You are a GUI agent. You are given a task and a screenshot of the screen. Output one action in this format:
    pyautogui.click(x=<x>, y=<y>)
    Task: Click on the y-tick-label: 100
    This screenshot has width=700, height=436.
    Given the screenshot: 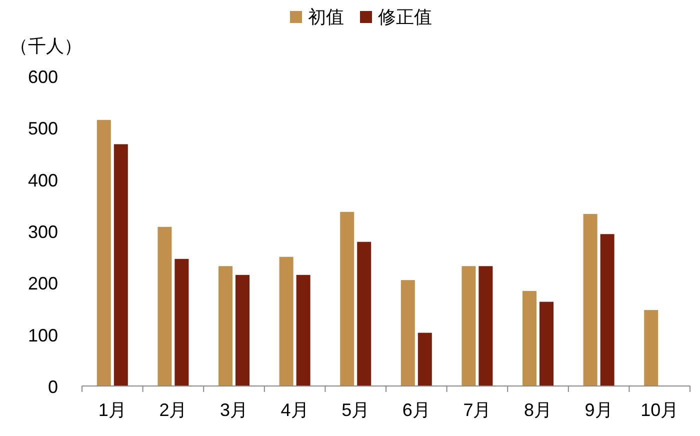 What is the action you would take?
    pyautogui.click(x=43, y=335)
    